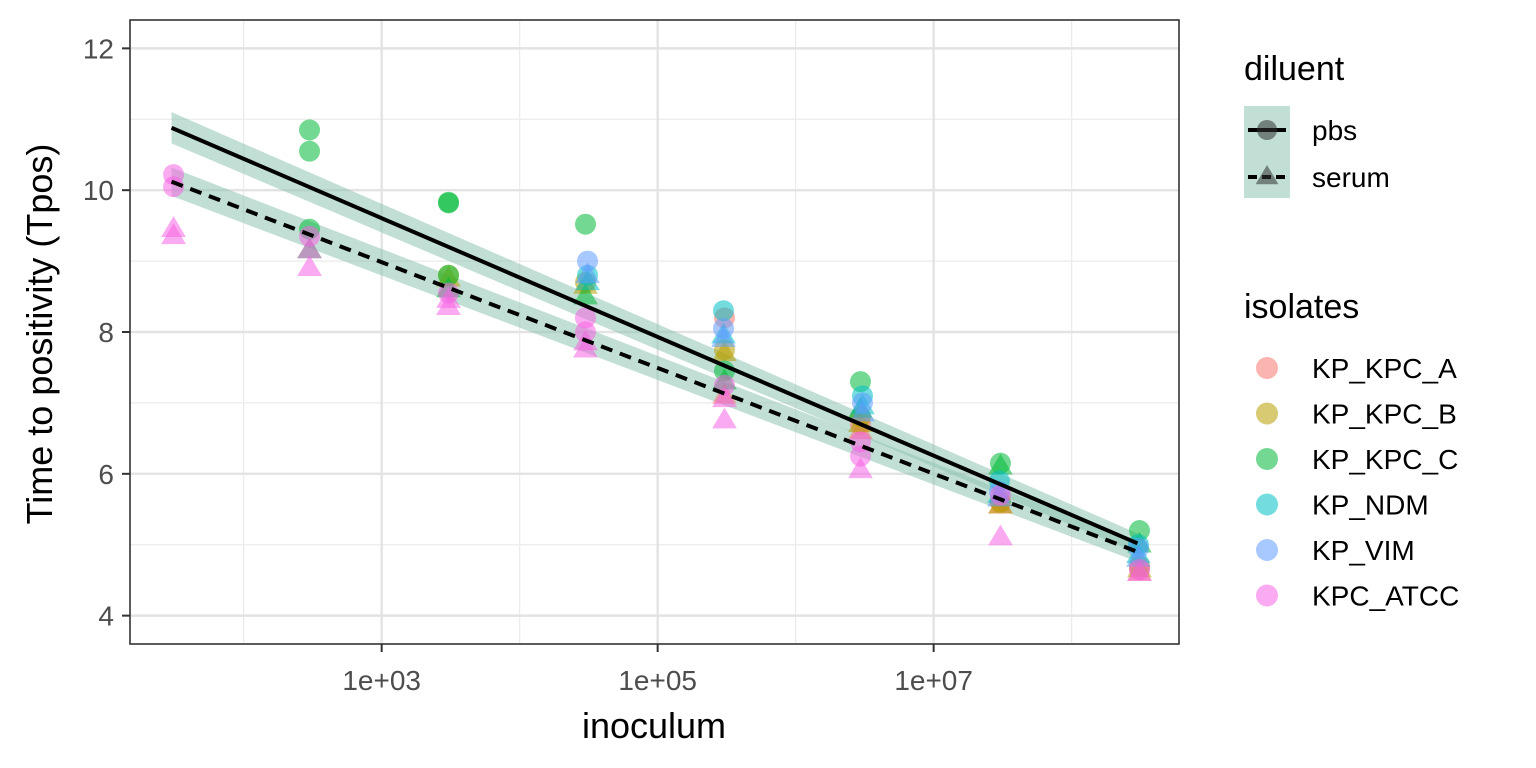  What do you see at coordinates (1267, 130) in the screenshot?
I see `legend-symbol-pbs` at bounding box center [1267, 130].